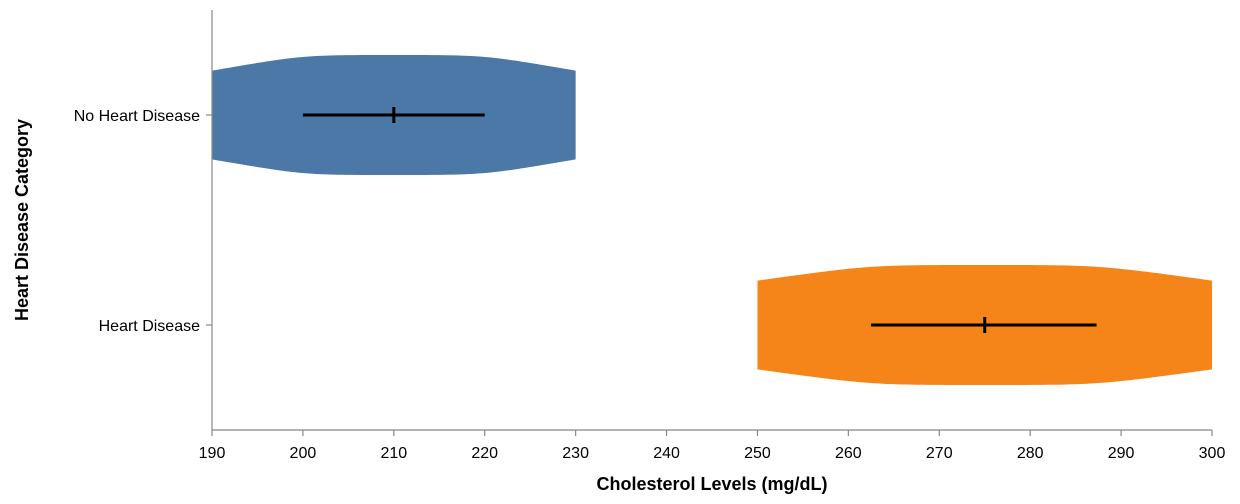  What do you see at coordinates (393, 453) in the screenshot?
I see `x-tick-label: 210` at bounding box center [393, 453].